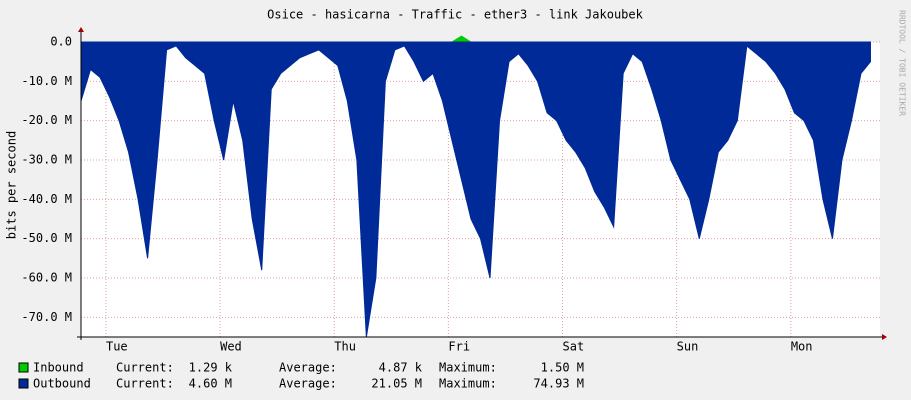 Image resolution: width=911 pixels, height=400 pixels. I want to click on x-axis-arrow, so click(884, 337).